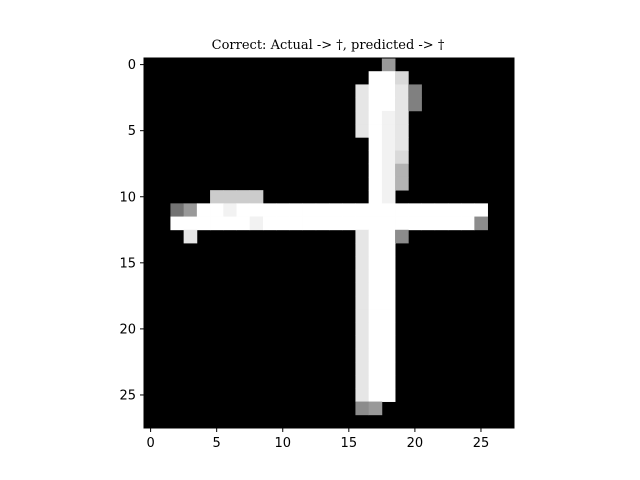 This screenshot has width=640, height=480. What do you see at coordinates (127, 197) in the screenshot?
I see `y-tick-label: 10` at bounding box center [127, 197].